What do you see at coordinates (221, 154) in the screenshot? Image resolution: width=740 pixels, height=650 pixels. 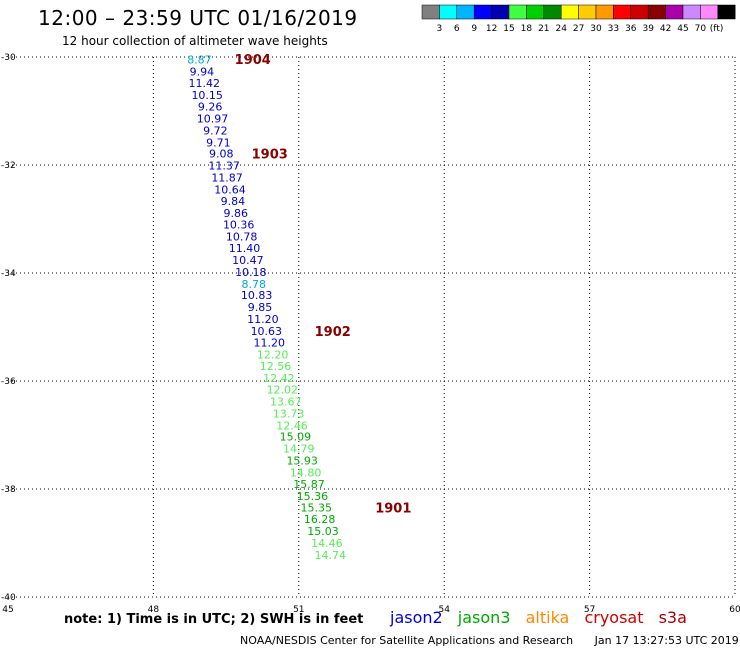 I see `wave-height-point: 9.08` at bounding box center [221, 154].